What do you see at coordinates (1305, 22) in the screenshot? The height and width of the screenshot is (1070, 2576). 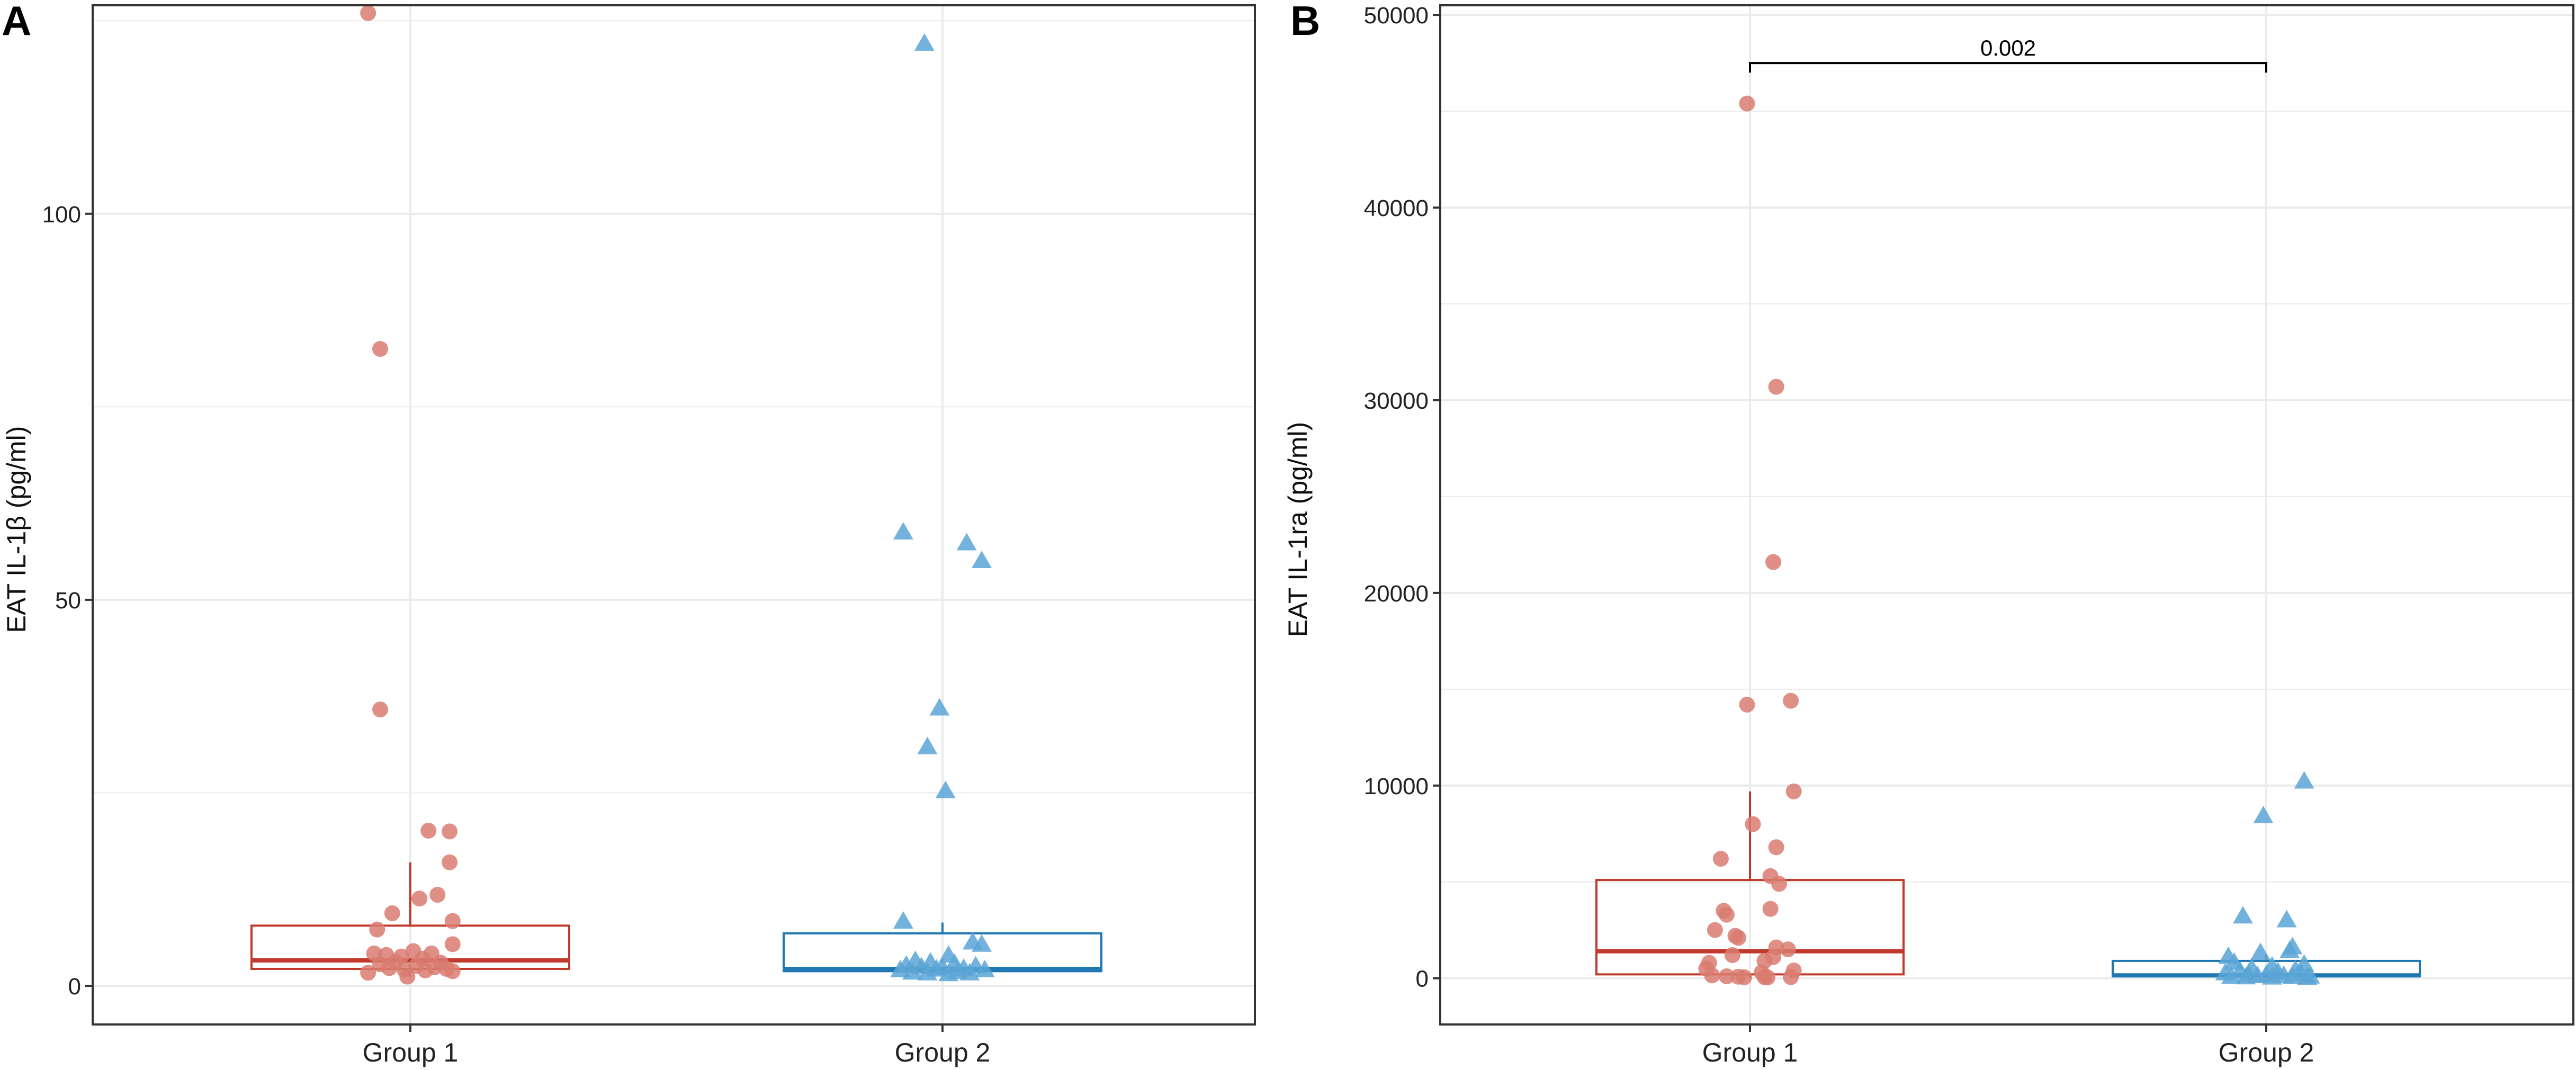 I see `panel-b-label: B` at bounding box center [1305, 22].